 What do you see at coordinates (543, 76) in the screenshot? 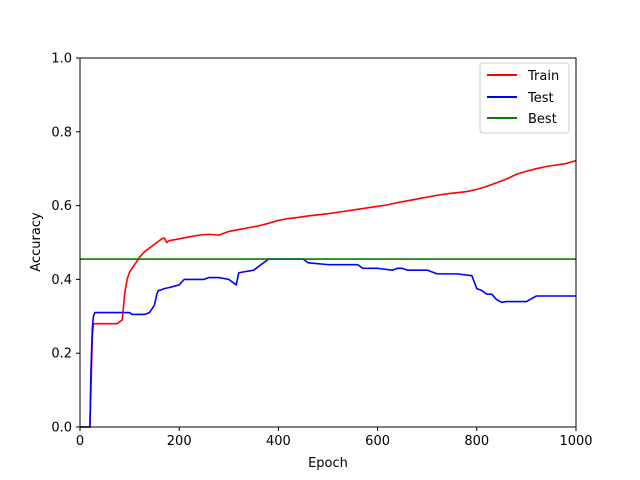
I see `legend-label-train: Train` at bounding box center [543, 76].